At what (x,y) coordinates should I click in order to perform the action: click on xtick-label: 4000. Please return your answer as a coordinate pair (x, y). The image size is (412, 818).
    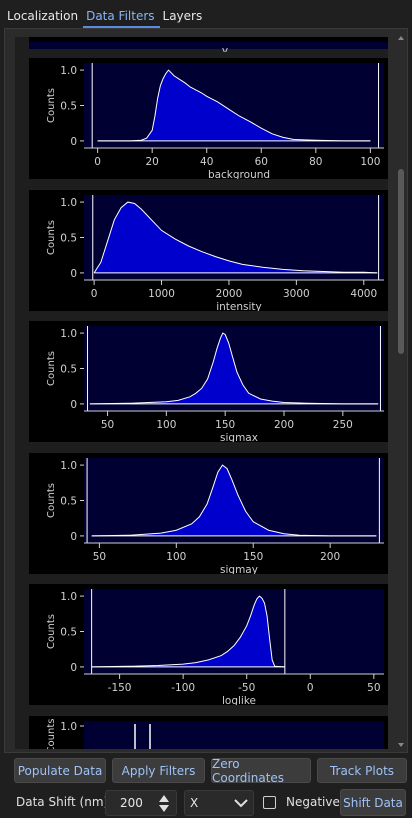
    Looking at the image, I should click on (363, 294).